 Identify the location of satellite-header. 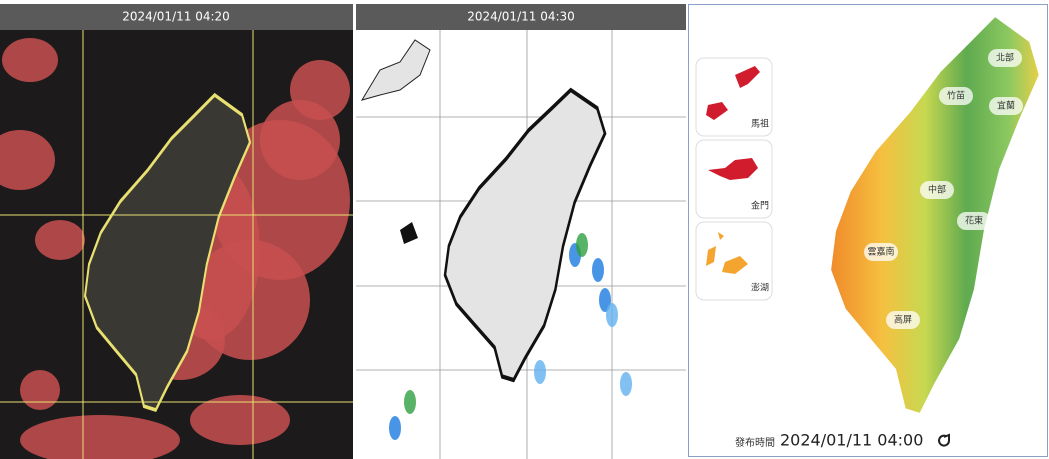
(176, 17).